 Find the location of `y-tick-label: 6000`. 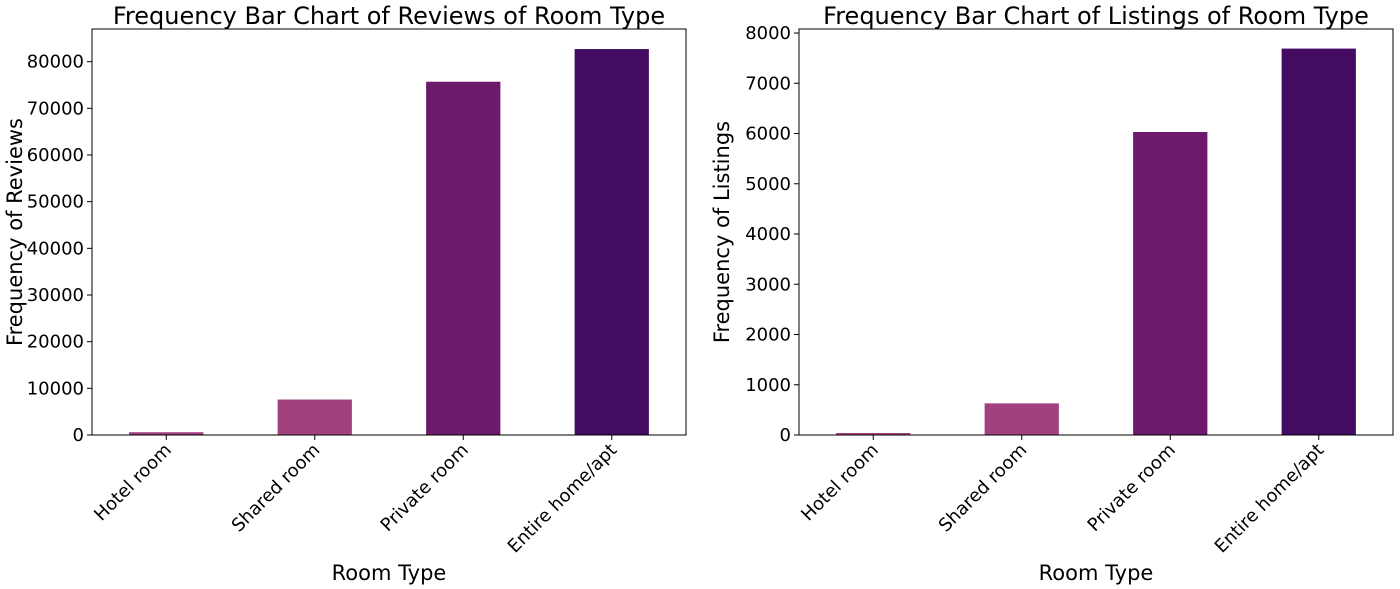

y-tick-label: 6000 is located at coordinates (768, 134).